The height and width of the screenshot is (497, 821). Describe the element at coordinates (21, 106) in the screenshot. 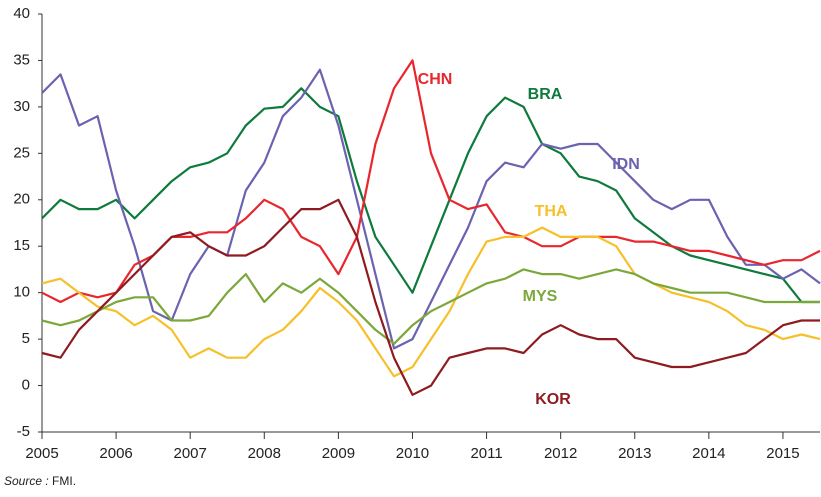

I see `y-tick-label: 30` at that location.